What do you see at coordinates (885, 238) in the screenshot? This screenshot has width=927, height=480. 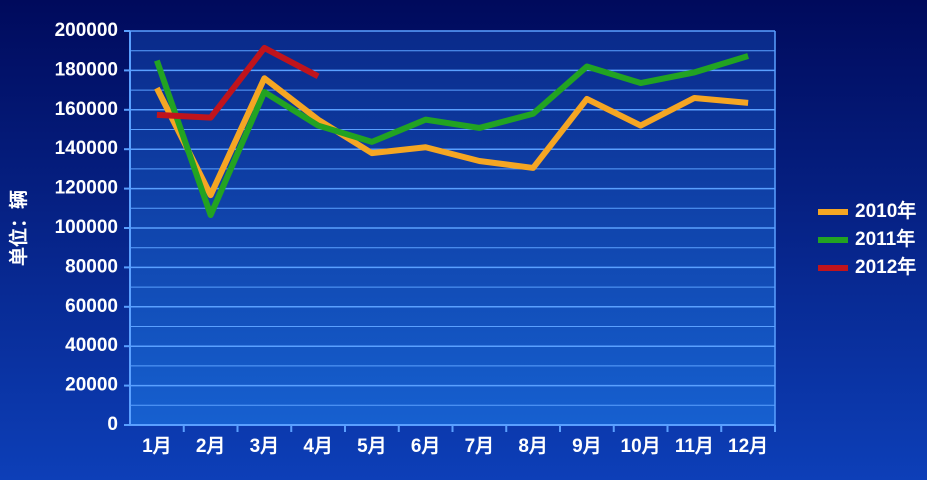 I see `legend-label: 2011年` at bounding box center [885, 238].